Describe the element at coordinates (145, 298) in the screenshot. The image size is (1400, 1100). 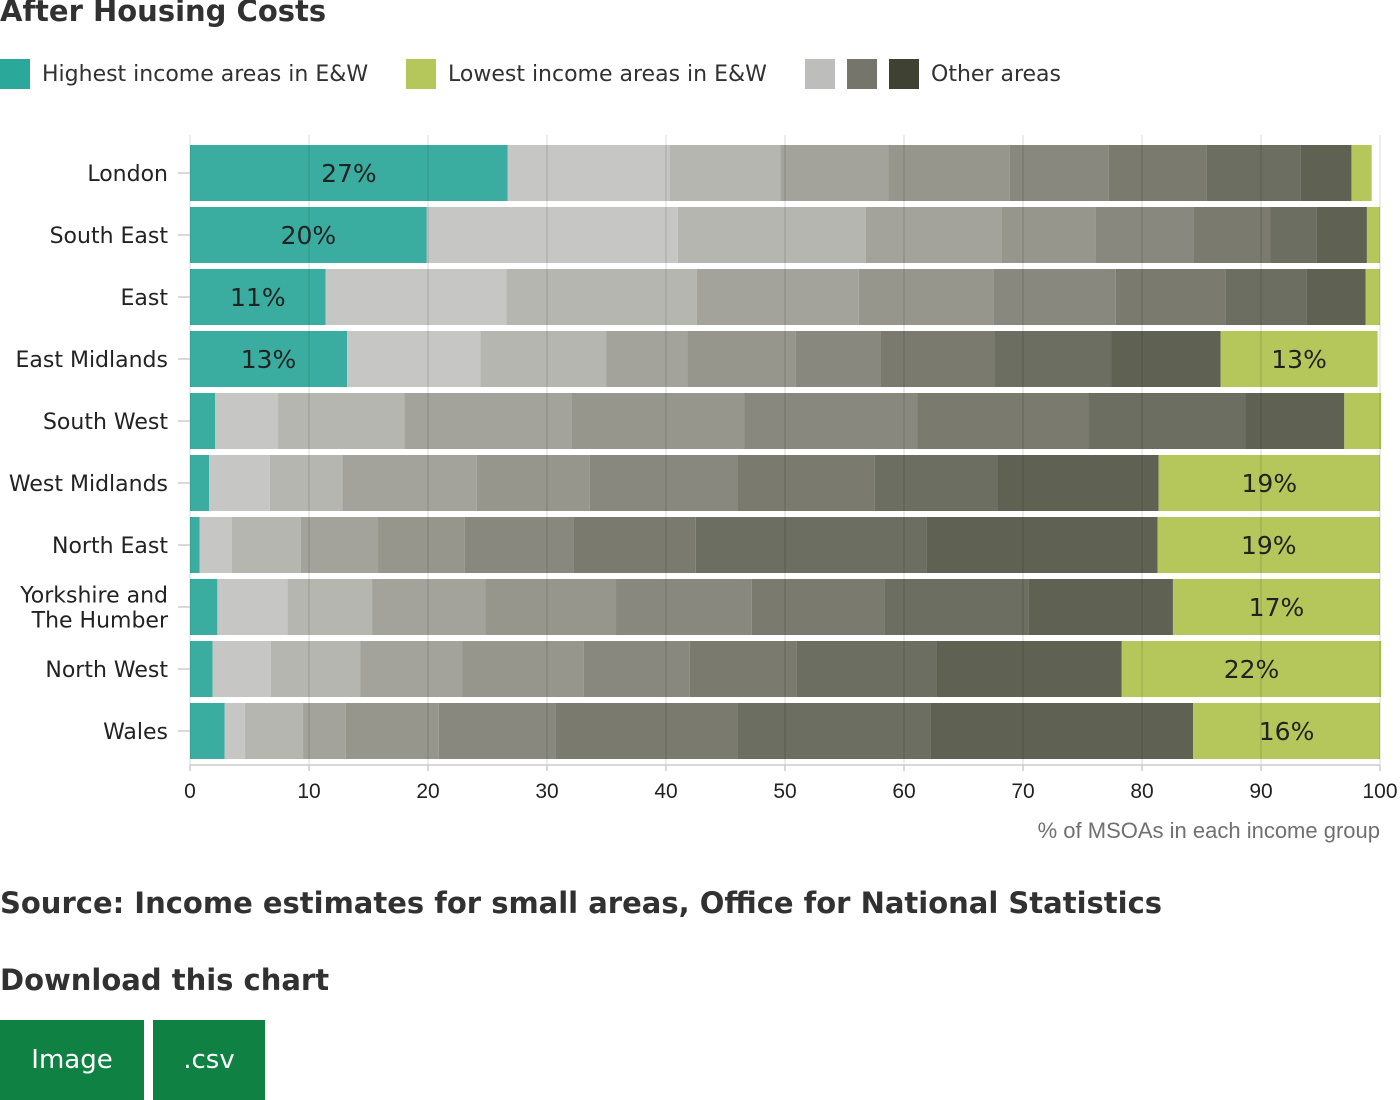
I see `category-label-2: East` at that location.